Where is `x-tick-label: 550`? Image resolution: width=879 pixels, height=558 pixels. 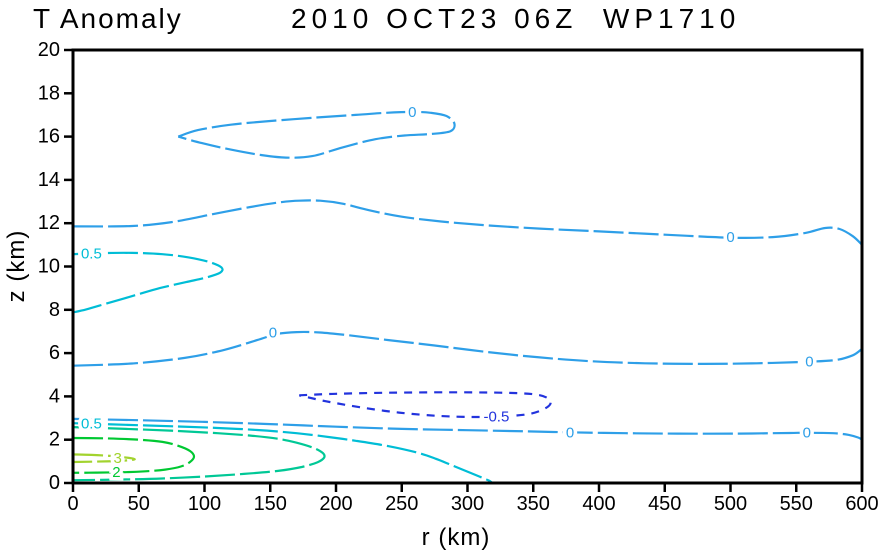 x-tick-label: 550 is located at coordinates (796, 504).